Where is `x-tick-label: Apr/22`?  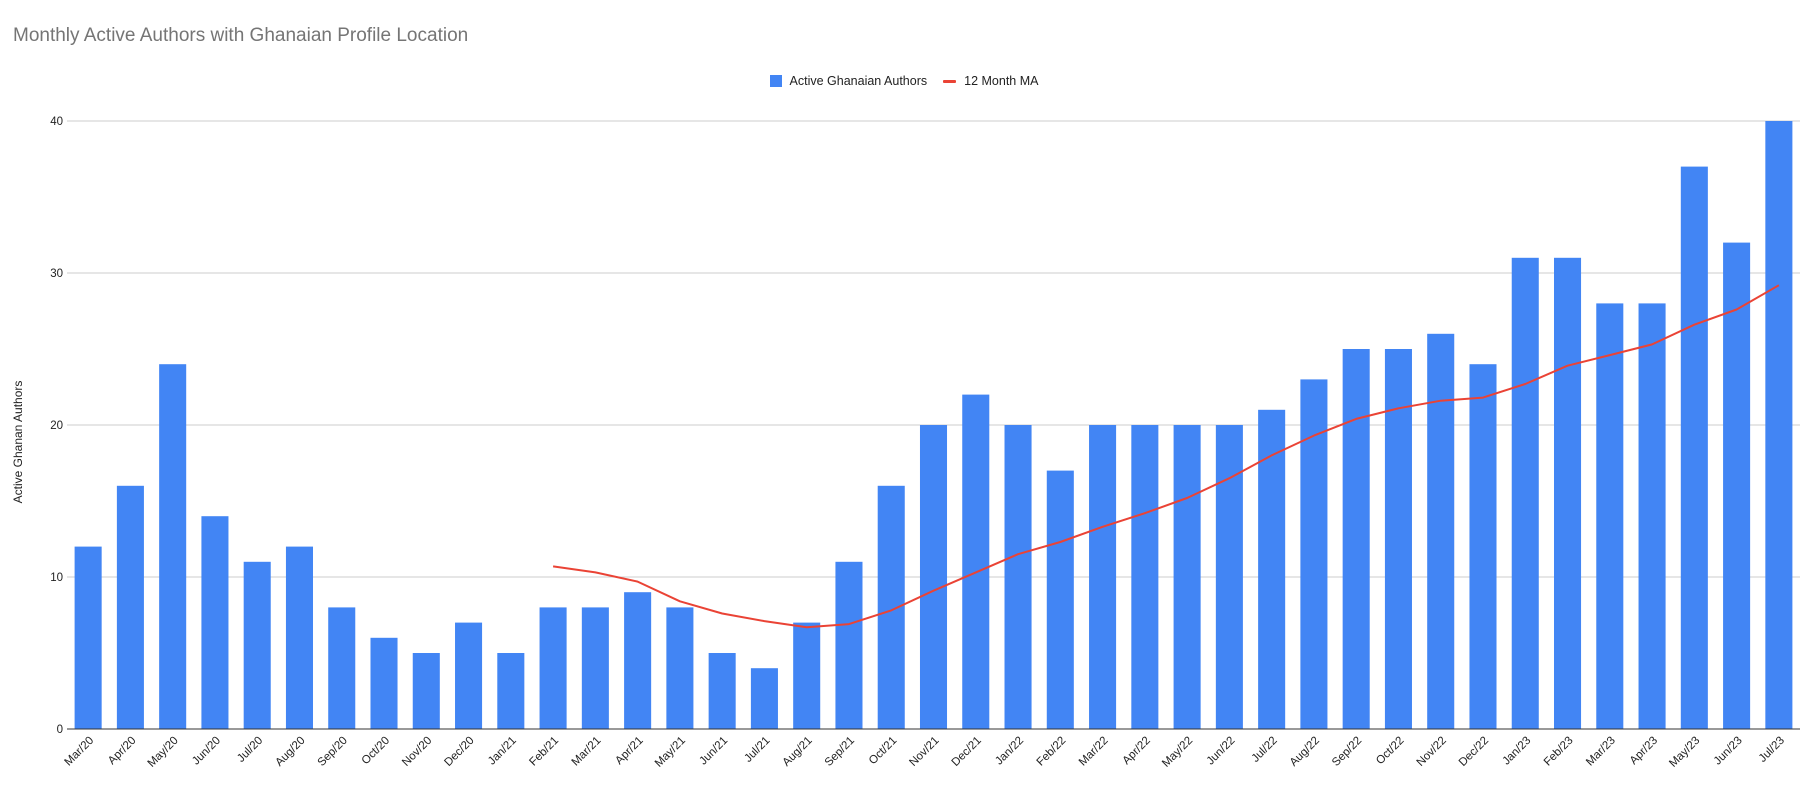 x-tick-label: Apr/22 is located at coordinates (1137, 751).